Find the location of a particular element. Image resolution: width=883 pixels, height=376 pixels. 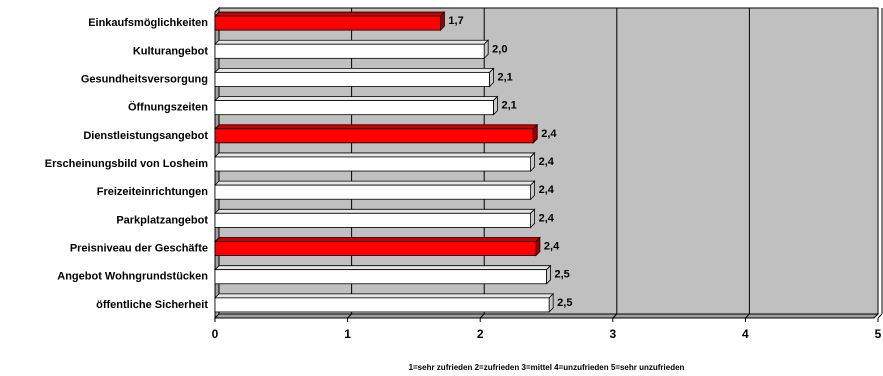

category-label: Parkplatzangebot is located at coordinates (162, 220).